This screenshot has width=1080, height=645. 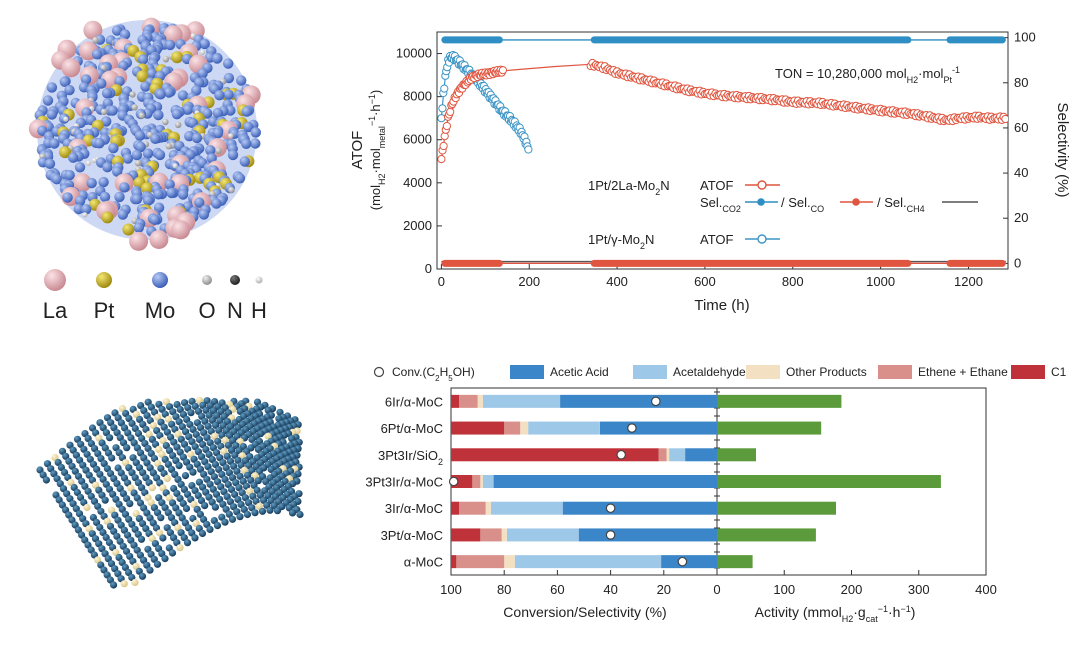 I want to click on y-tick-label: 6000, so click(x=417, y=139).